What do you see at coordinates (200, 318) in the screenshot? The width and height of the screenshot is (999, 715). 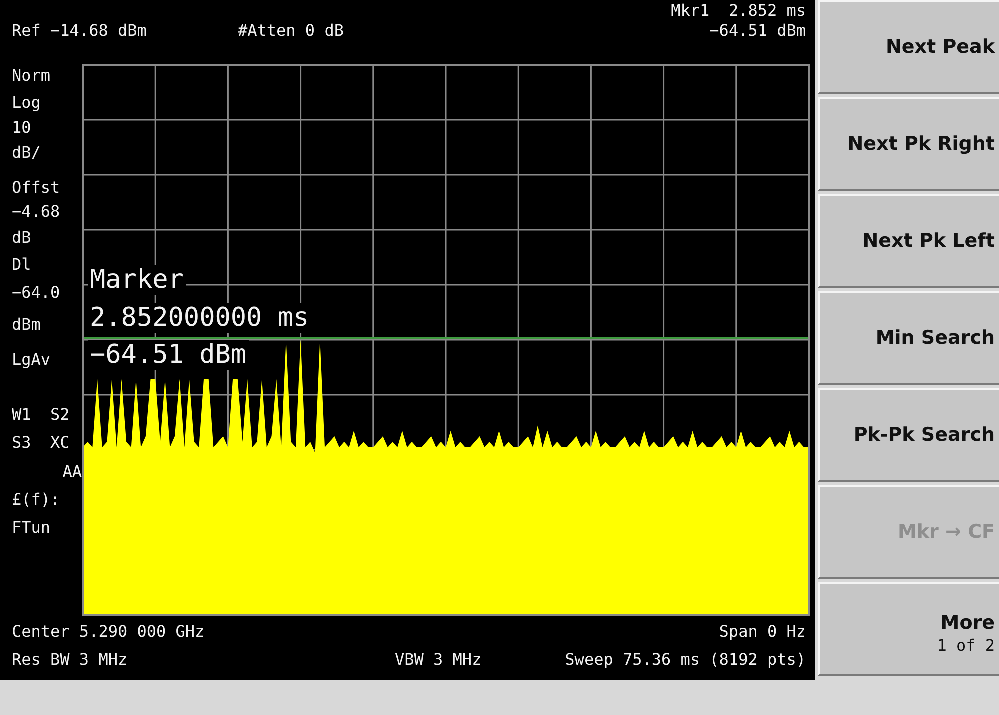 I see `text: 2.852000000 ms` at bounding box center [200, 318].